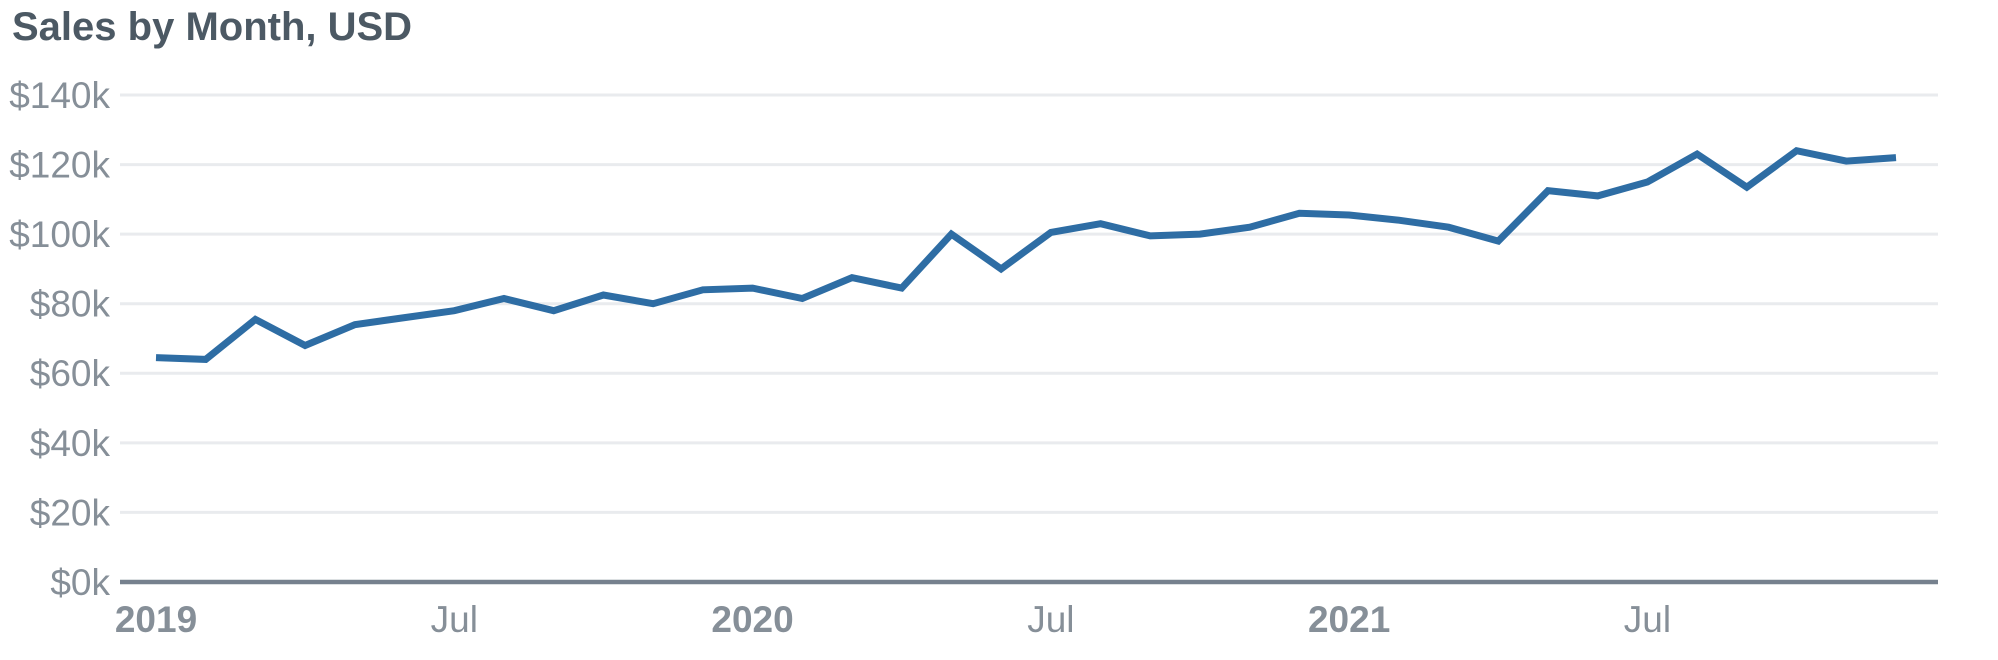 The height and width of the screenshot is (660, 1998). What do you see at coordinates (80, 582) in the screenshot?
I see `y-tick-label: $0k` at bounding box center [80, 582].